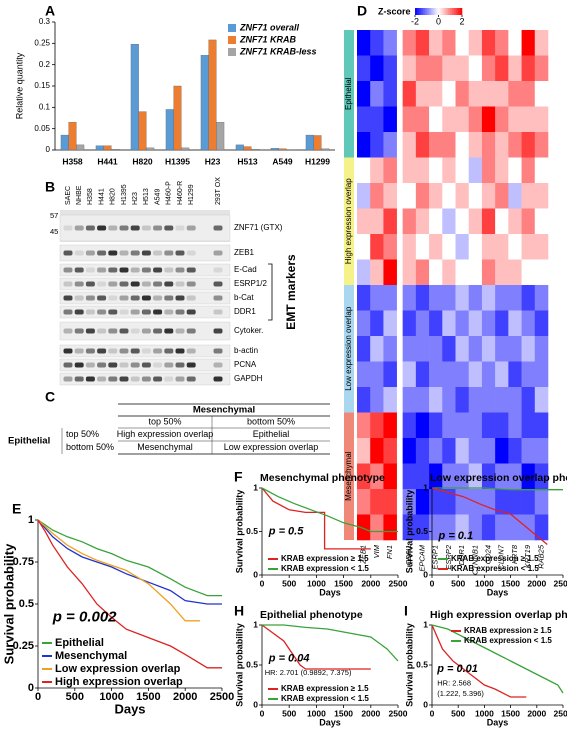  I want to click on x-tick-label: 500, so click(458, 583).